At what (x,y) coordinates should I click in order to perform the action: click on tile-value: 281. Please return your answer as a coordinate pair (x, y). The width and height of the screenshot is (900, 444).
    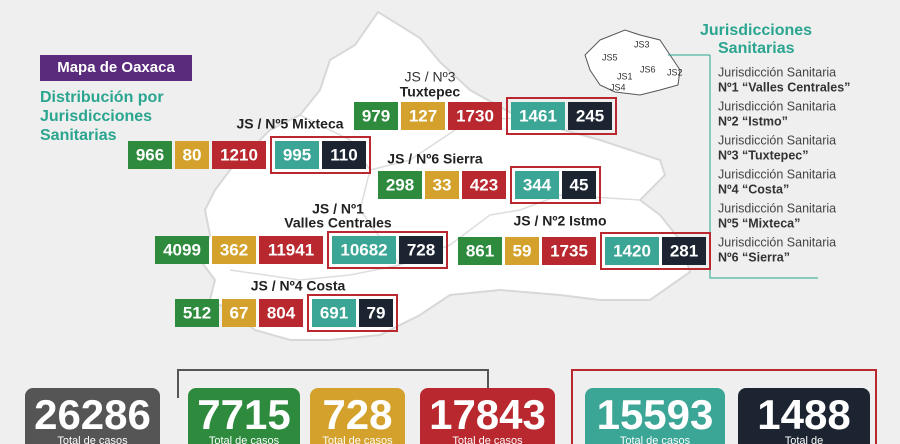
    Looking at the image, I should click on (684, 250).